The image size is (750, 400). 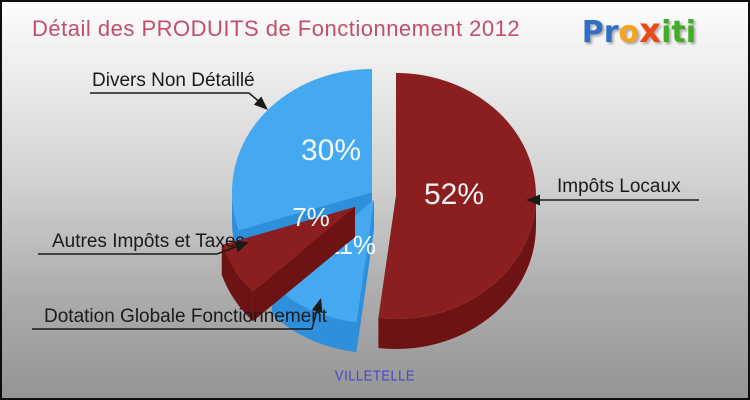 What do you see at coordinates (619, 186) in the screenshot?
I see `slice-label-impots-locaux: Impôts Locaux` at bounding box center [619, 186].